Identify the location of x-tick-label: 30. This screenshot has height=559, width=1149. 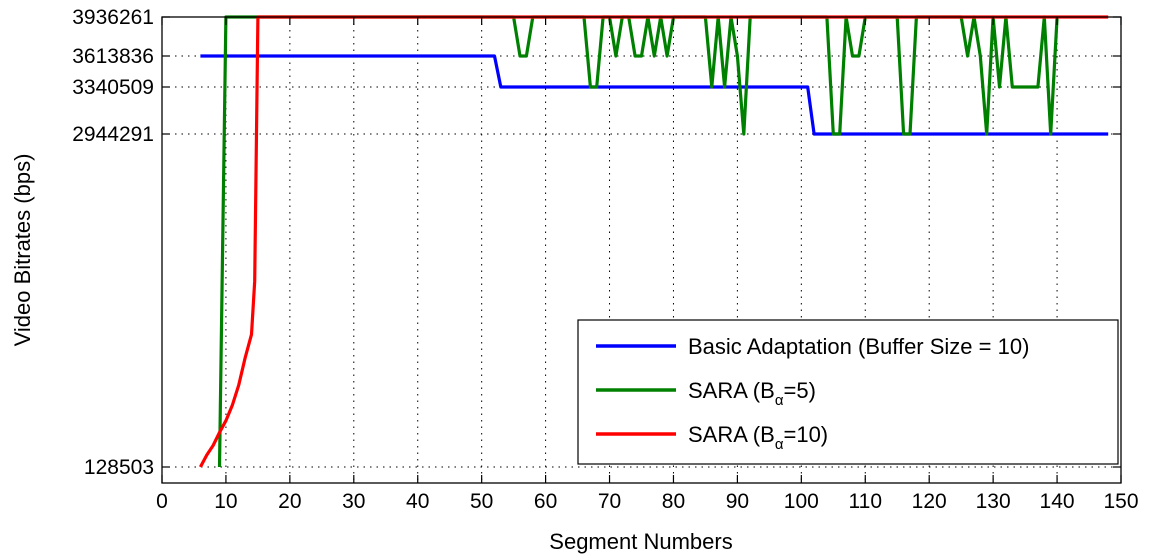
(353, 501).